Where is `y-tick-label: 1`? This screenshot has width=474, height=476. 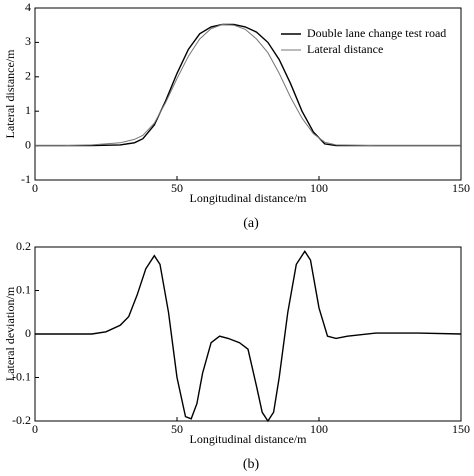
y-tick-label: 1 is located at coordinates (28, 110).